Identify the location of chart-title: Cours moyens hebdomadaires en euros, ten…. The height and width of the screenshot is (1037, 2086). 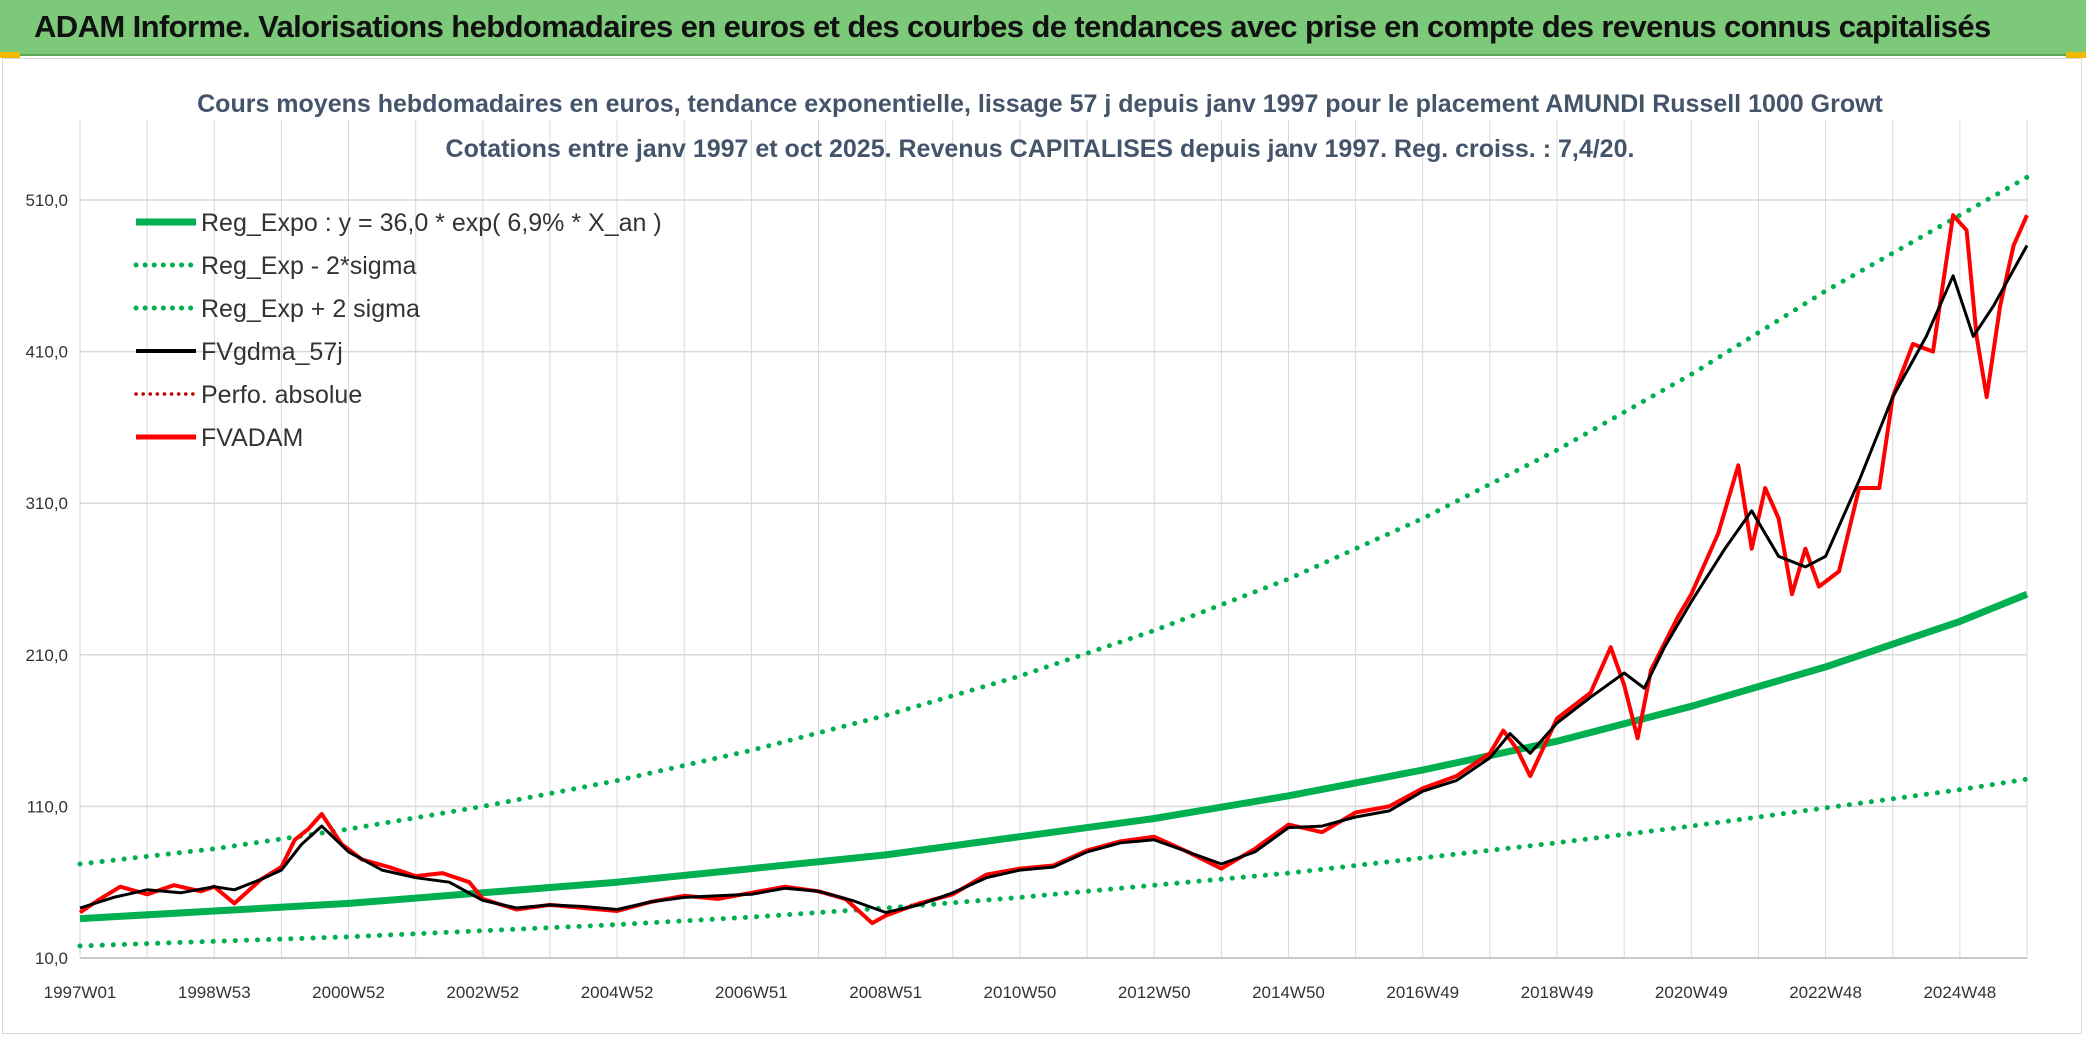
(1040, 104).